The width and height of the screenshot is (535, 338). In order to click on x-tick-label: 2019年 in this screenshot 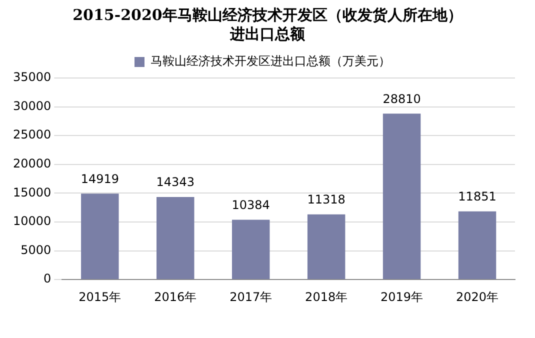, I will do `click(402, 297)`.